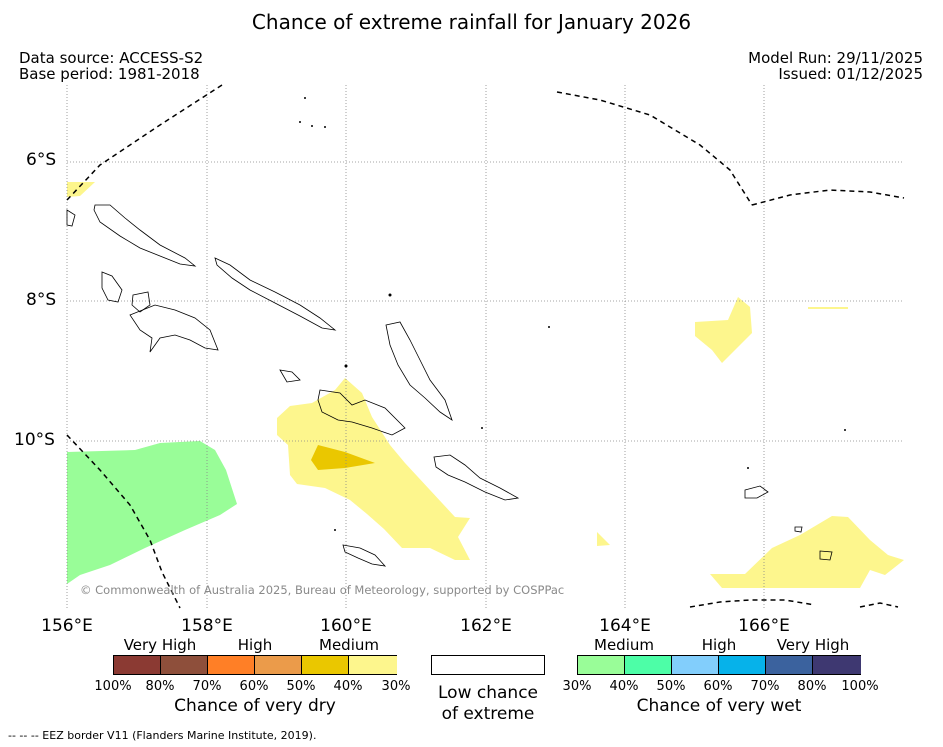 Image resolution: width=943 pixels, height=747 pixels. Describe the element at coordinates (34, 440) in the screenshot. I see `lat-tick-10s: 10°S` at that location.